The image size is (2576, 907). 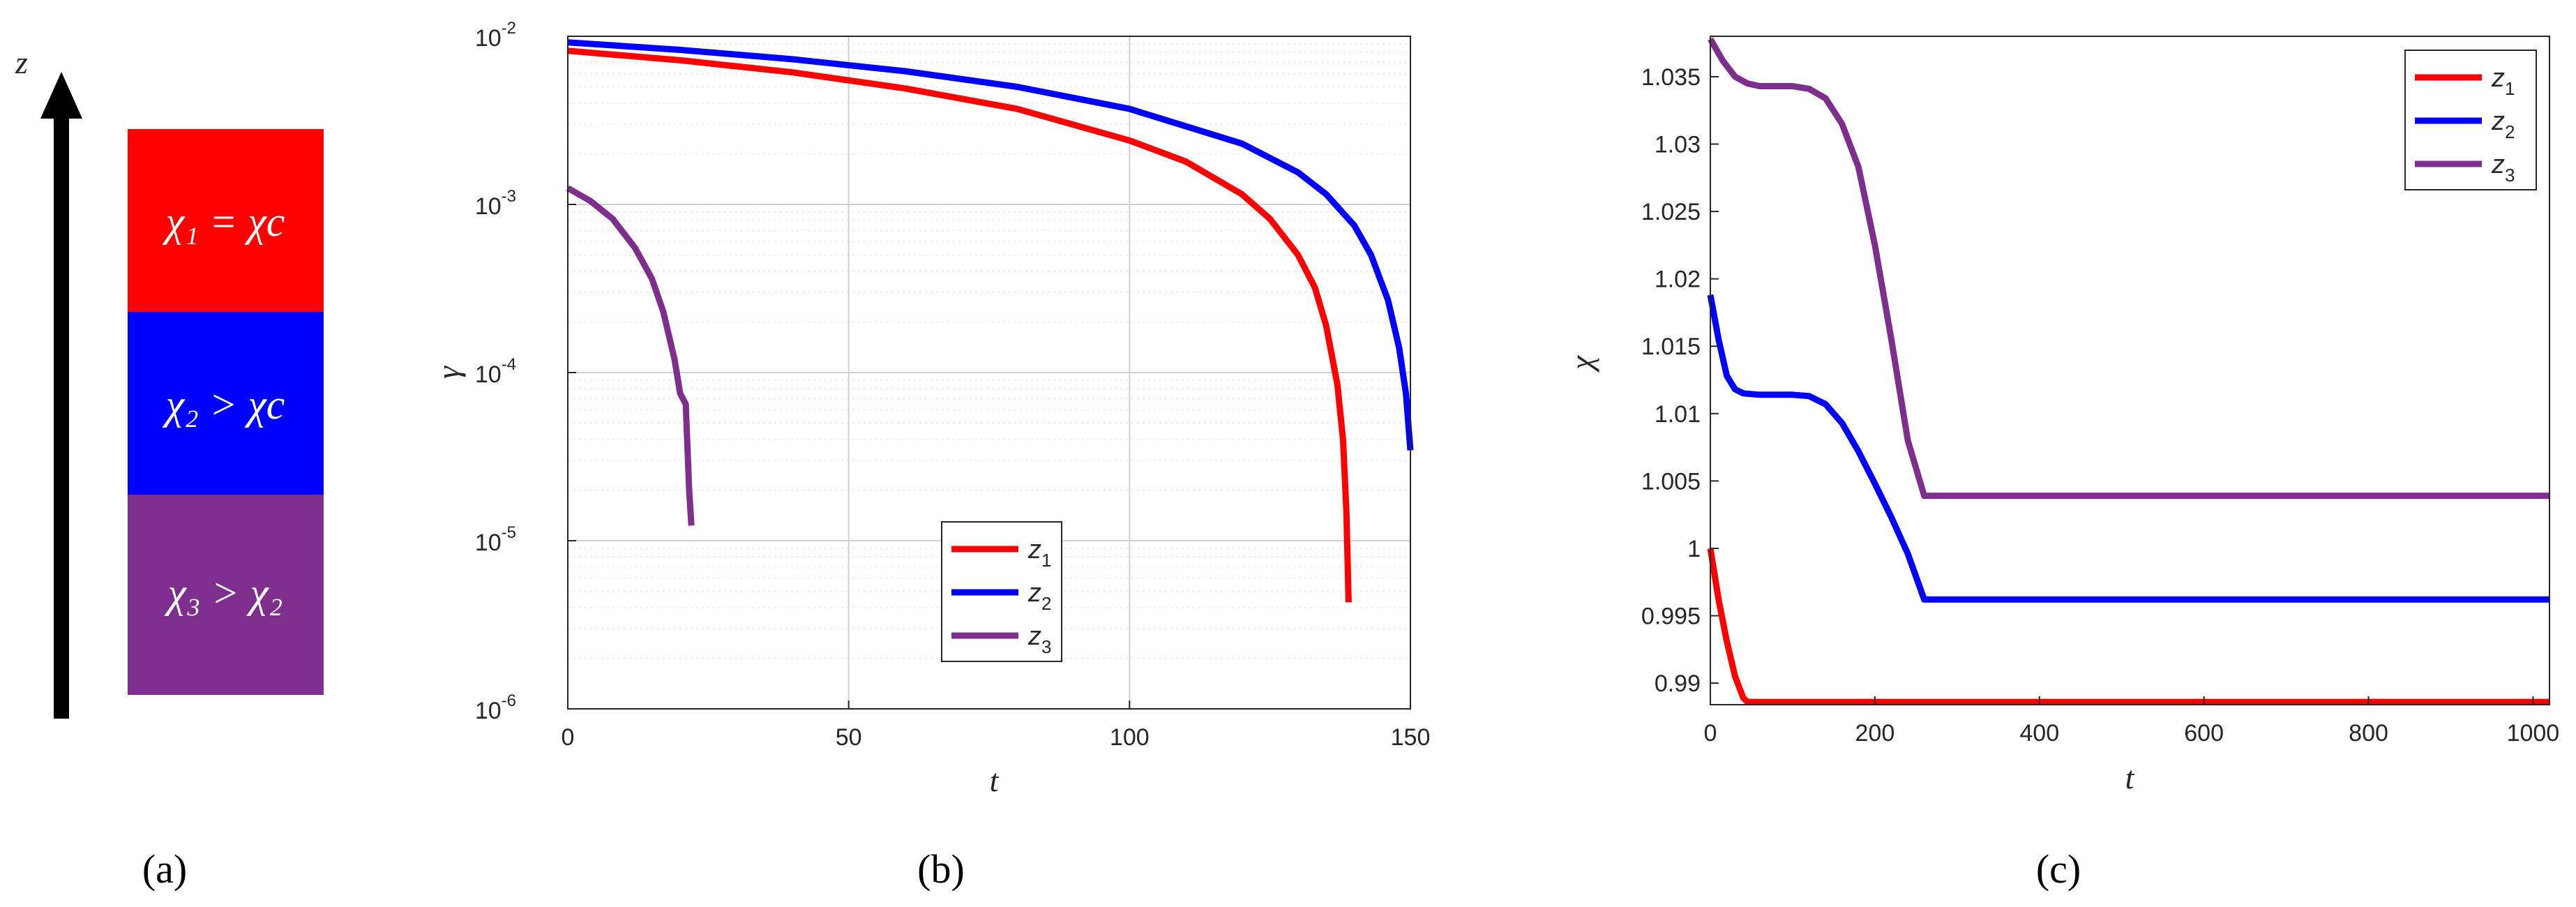 What do you see at coordinates (1875, 733) in the screenshot?
I see `x-tick-label: 200` at bounding box center [1875, 733].